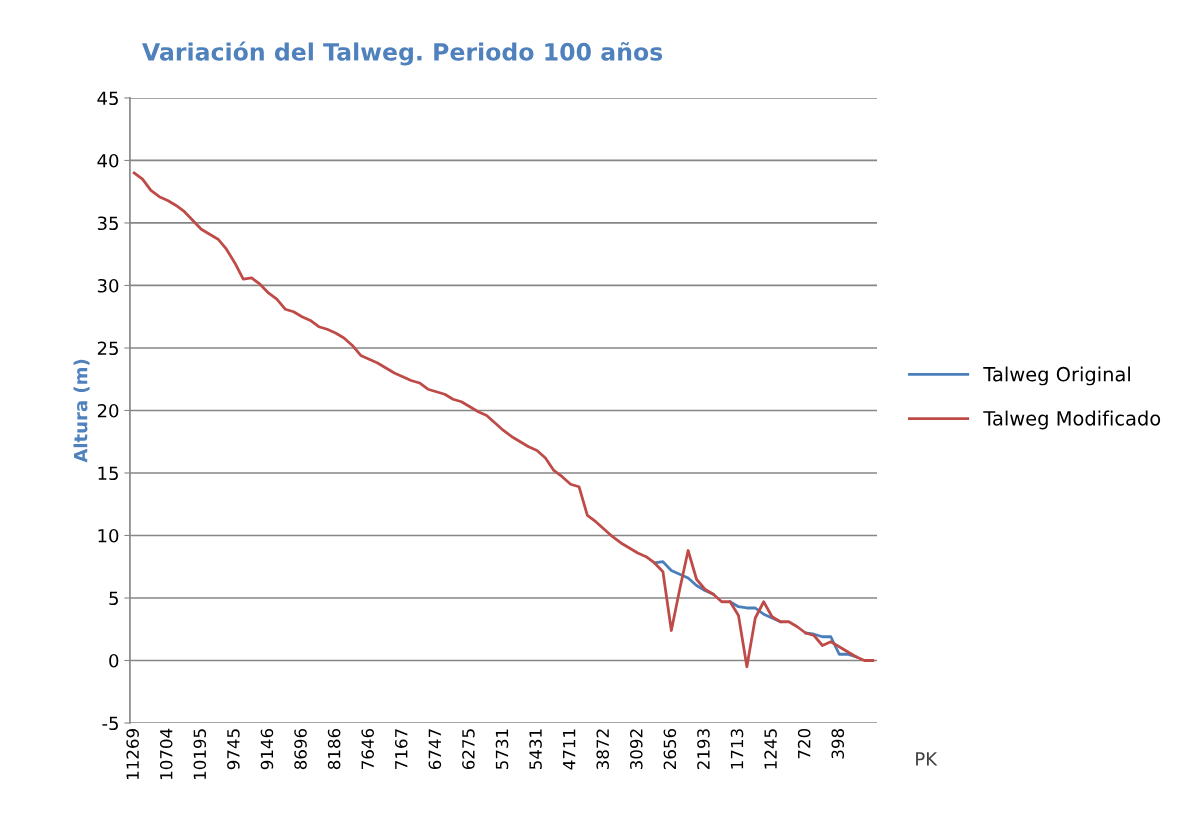 The width and height of the screenshot is (1203, 823). I want to click on x-tick-label: 4711, so click(569, 749).